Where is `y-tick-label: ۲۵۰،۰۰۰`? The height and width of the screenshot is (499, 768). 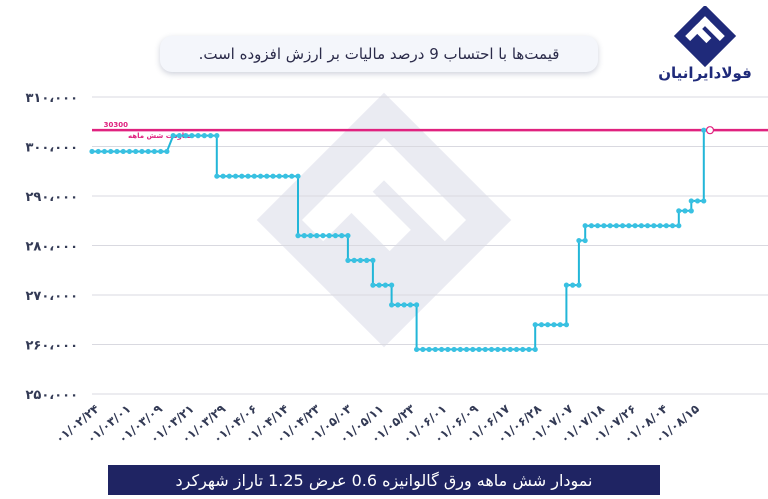
y-tick-label: ۲۵۰،۰۰۰ is located at coordinates (51, 395).